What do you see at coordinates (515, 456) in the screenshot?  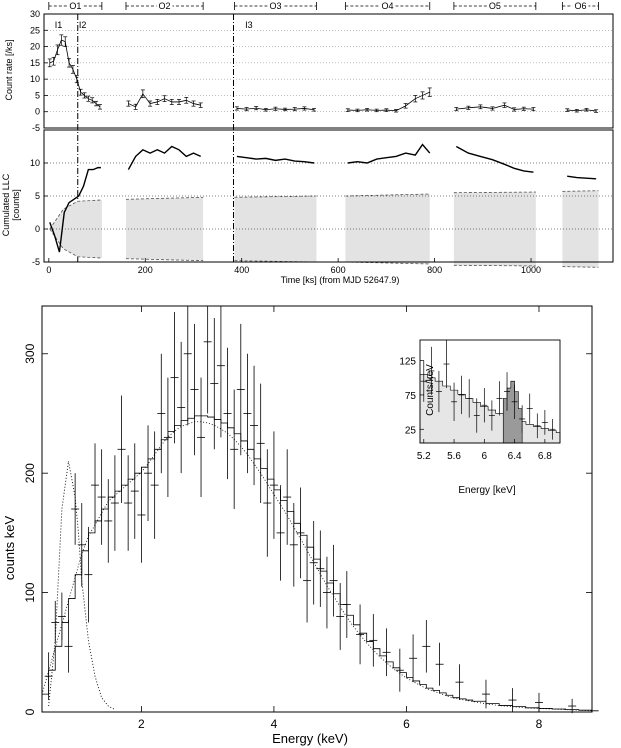 I see `x-tick-label: 6.4` at bounding box center [515, 456].